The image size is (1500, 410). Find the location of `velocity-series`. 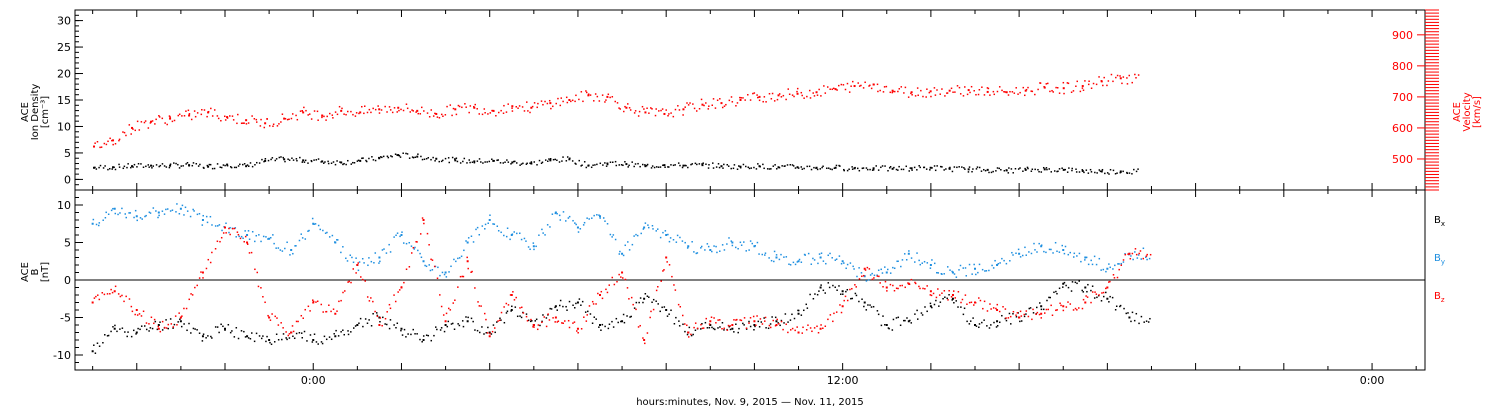

velocity-series is located at coordinates (616, 111).